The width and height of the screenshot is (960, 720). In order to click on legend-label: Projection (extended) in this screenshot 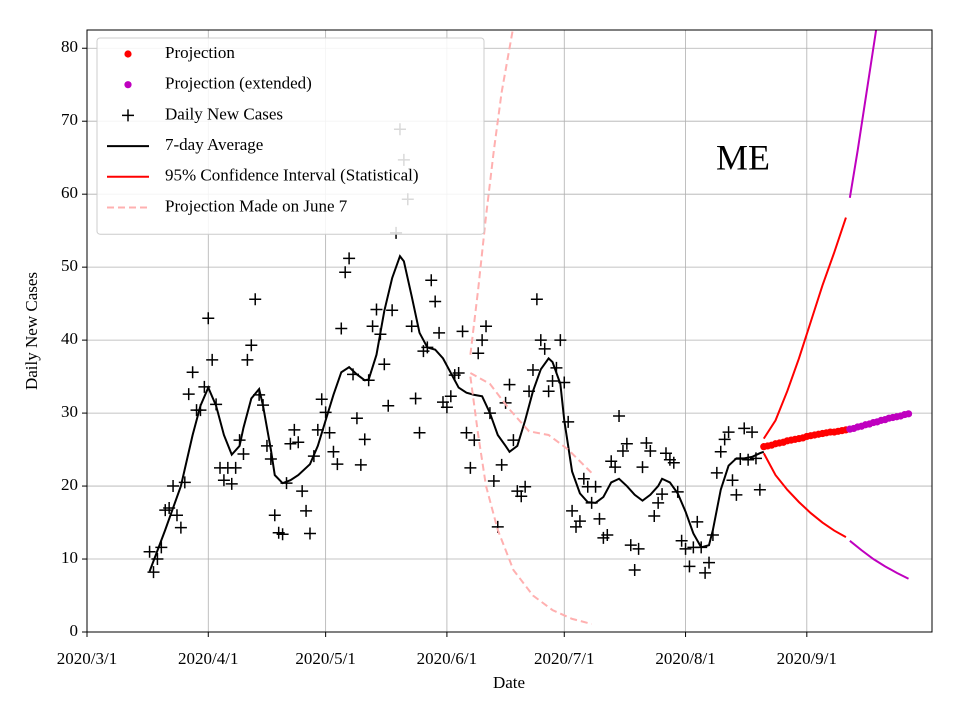, I will do `click(238, 83)`.